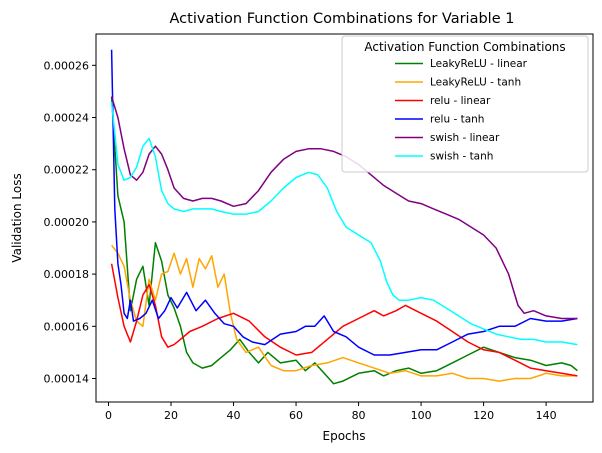 The image size is (602, 453). Describe the element at coordinates (67, 379) in the screenshot. I see `y-tick-label: 0.00014` at that location.